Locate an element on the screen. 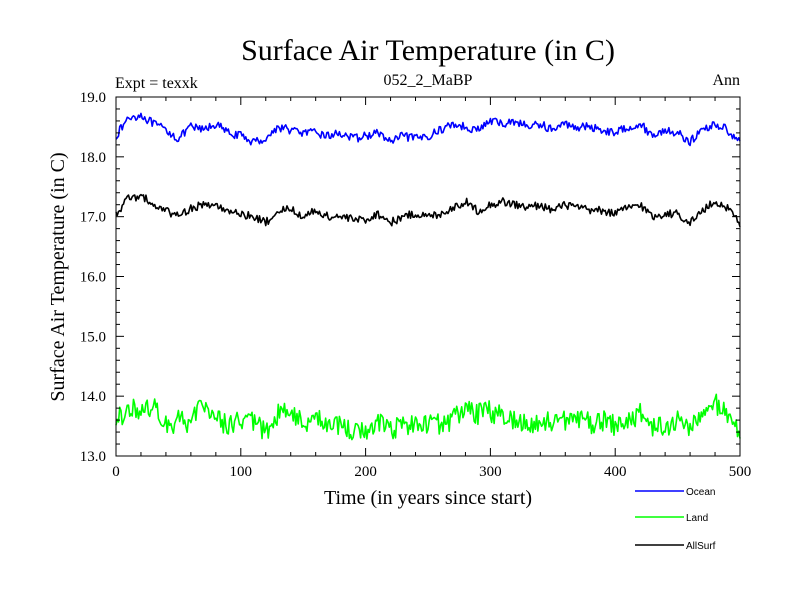  x-tick-label: 500 is located at coordinates (740, 472).